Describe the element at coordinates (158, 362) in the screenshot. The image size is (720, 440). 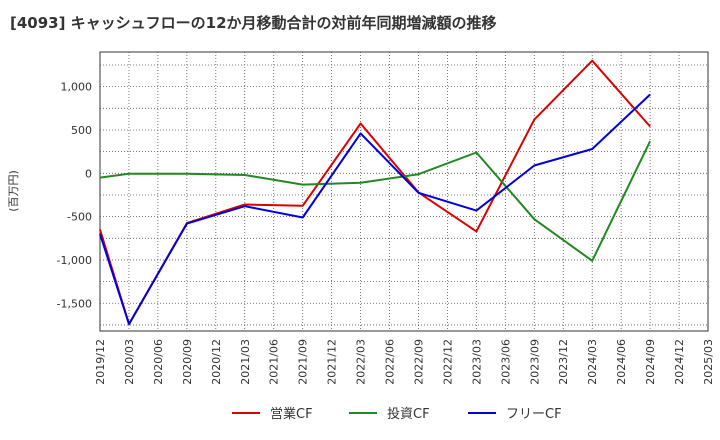
I see `x-tick-label: 2020/06` at that location.